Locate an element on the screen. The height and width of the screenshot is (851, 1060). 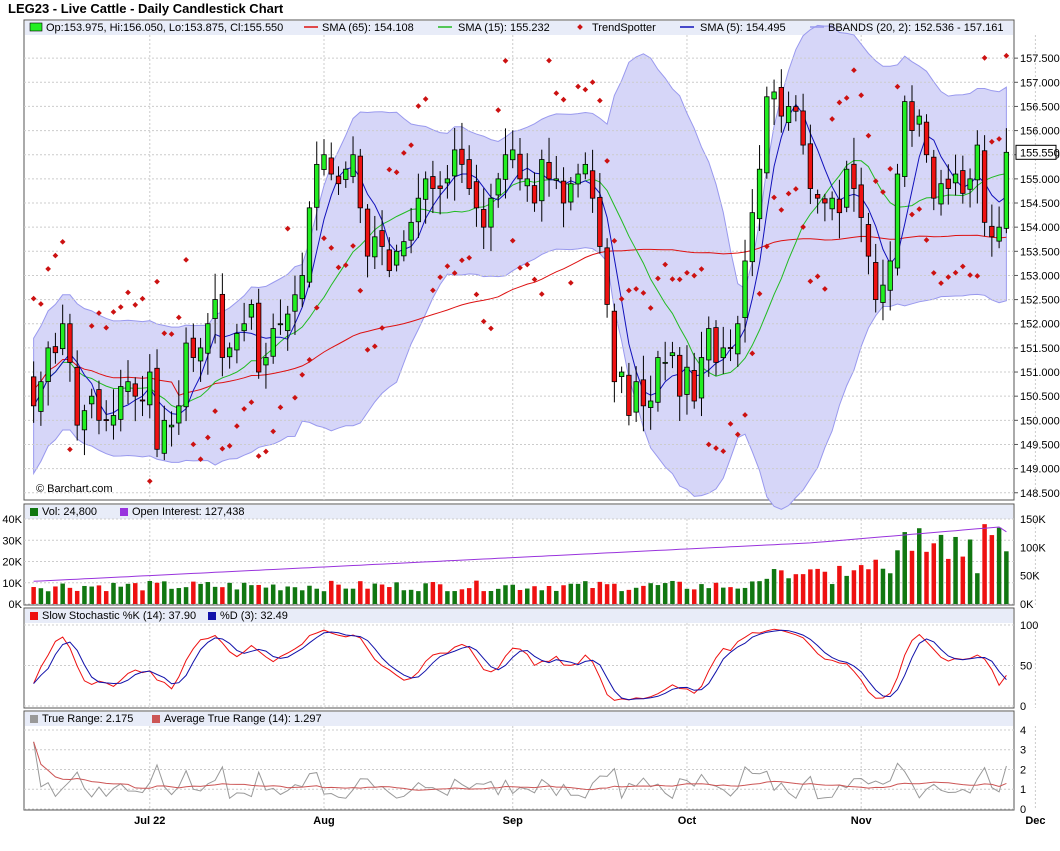
tr-tick: 1 is located at coordinates (1023, 790).